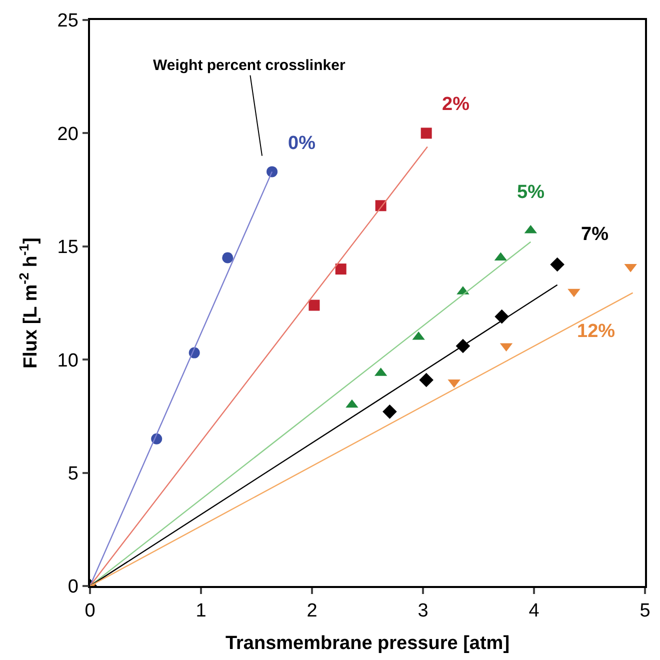 Image resolution: width=660 pixels, height=660 pixels. What do you see at coordinates (596, 331) in the screenshot?
I see `series-label: 12%` at bounding box center [596, 331].